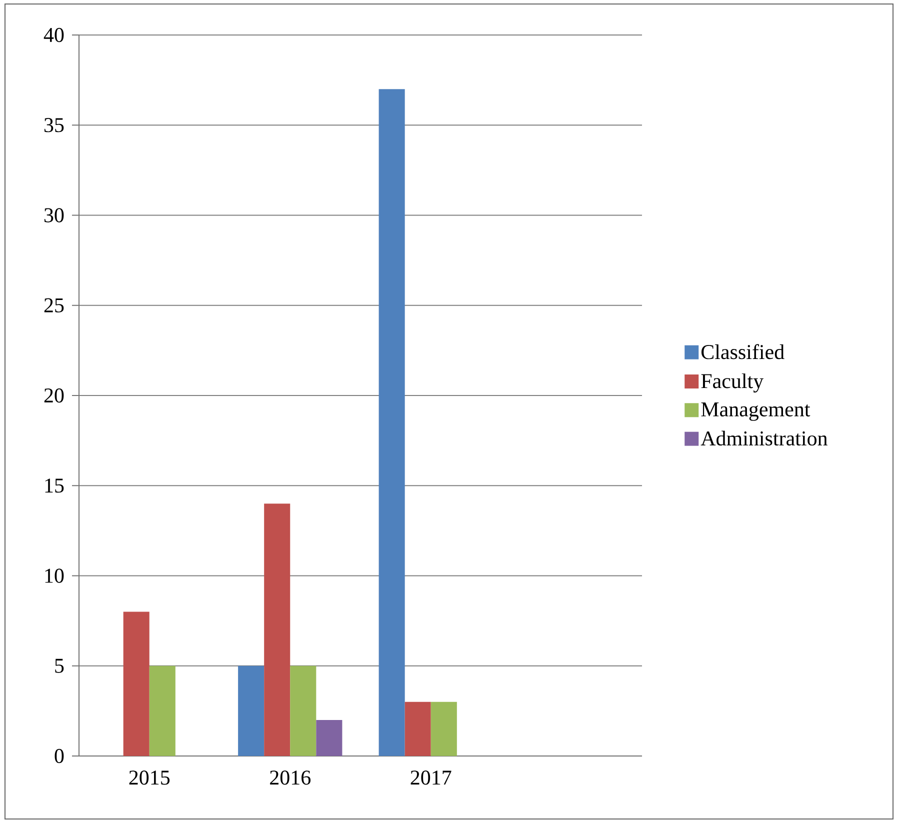  Describe the element at coordinates (54, 305) in the screenshot. I see `y-tick-label: 25` at that location.